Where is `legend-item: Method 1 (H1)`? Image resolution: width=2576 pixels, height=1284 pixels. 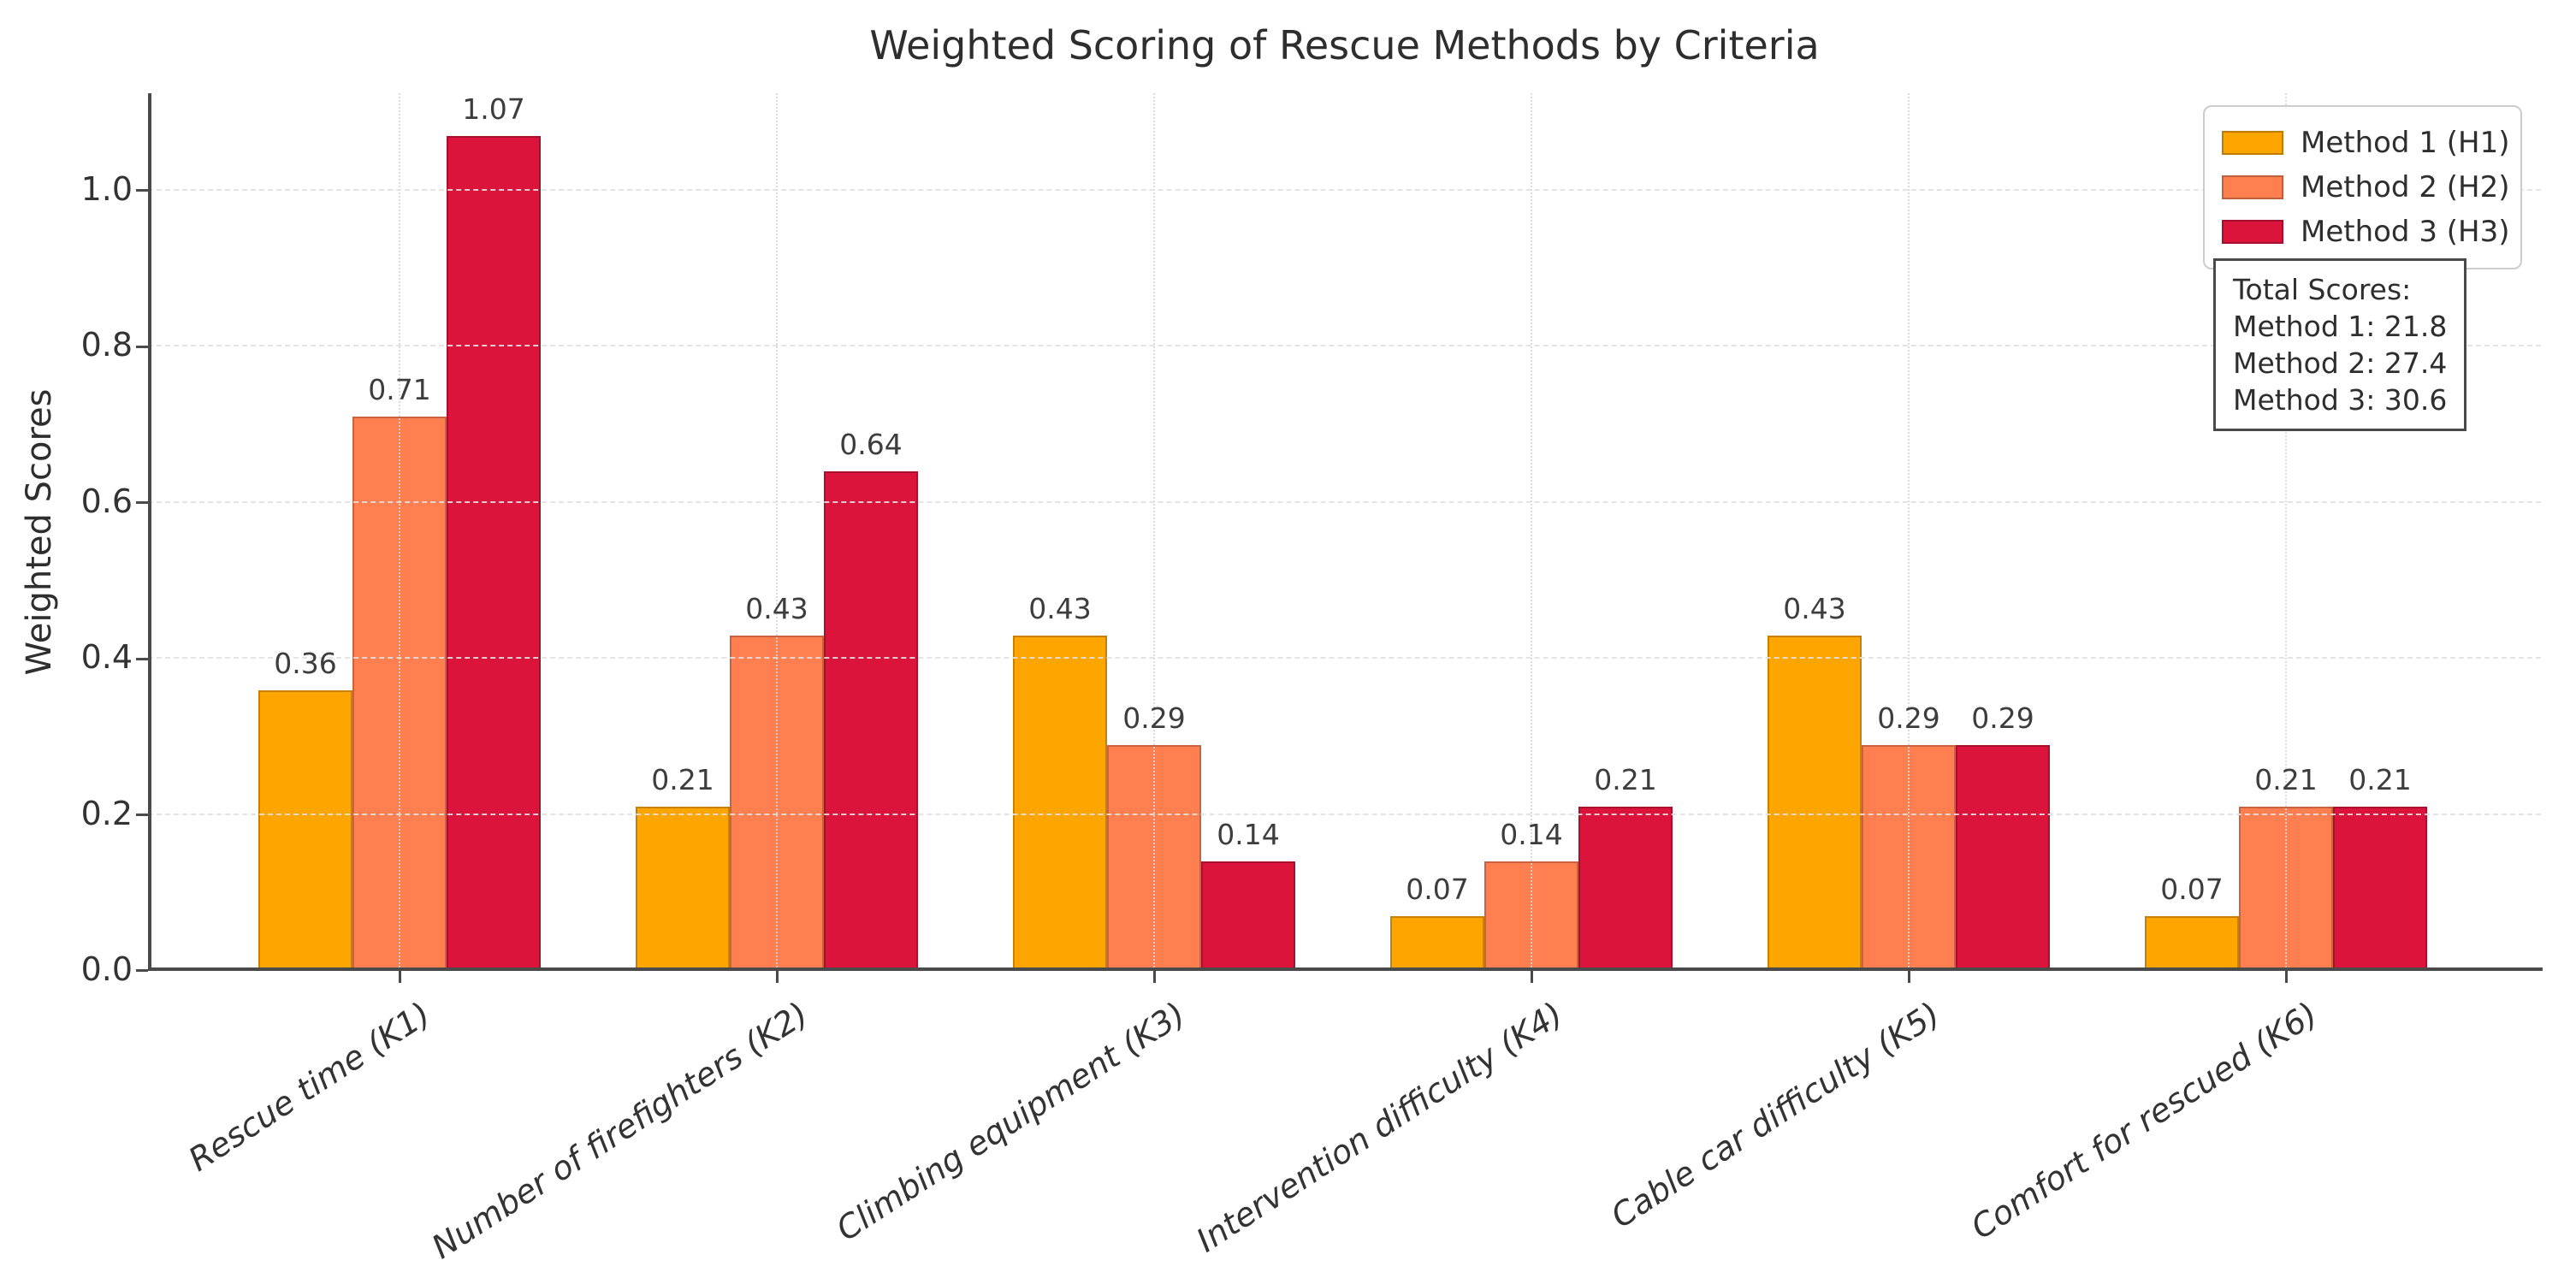 legend-item: Method 1 (H1) is located at coordinates (2366, 143).